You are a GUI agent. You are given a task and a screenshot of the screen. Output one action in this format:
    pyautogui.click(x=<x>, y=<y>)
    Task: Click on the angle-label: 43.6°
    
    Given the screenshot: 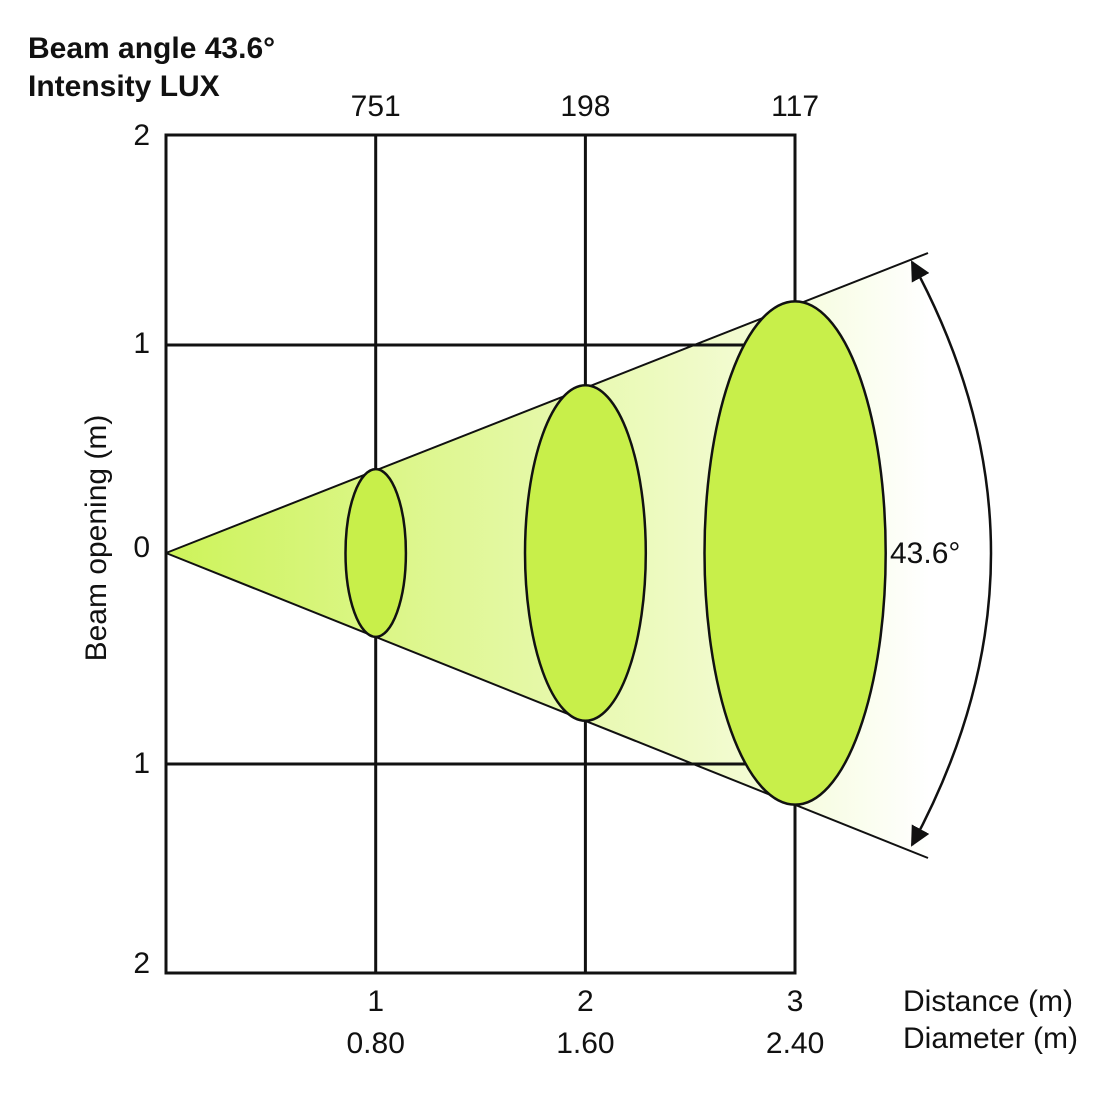 What is the action you would take?
    pyautogui.click(x=925, y=553)
    